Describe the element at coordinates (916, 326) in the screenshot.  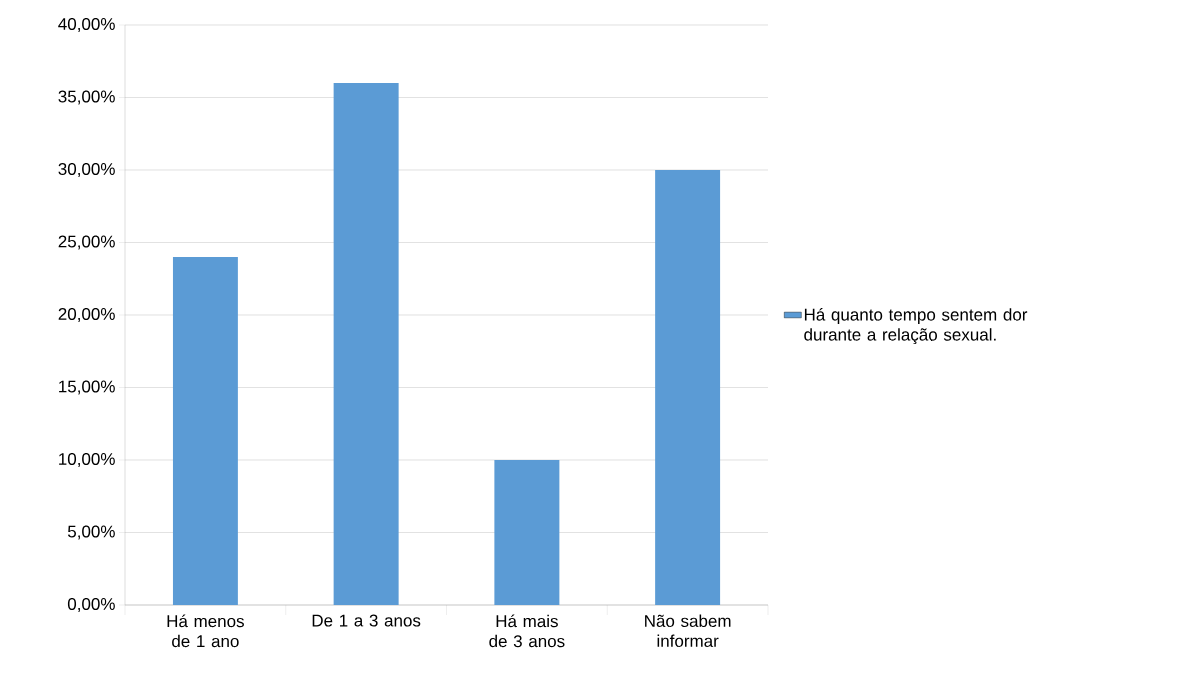
I see `legend-label: Há quanto tempo sentem dor durante a relação sexual.` at that location.